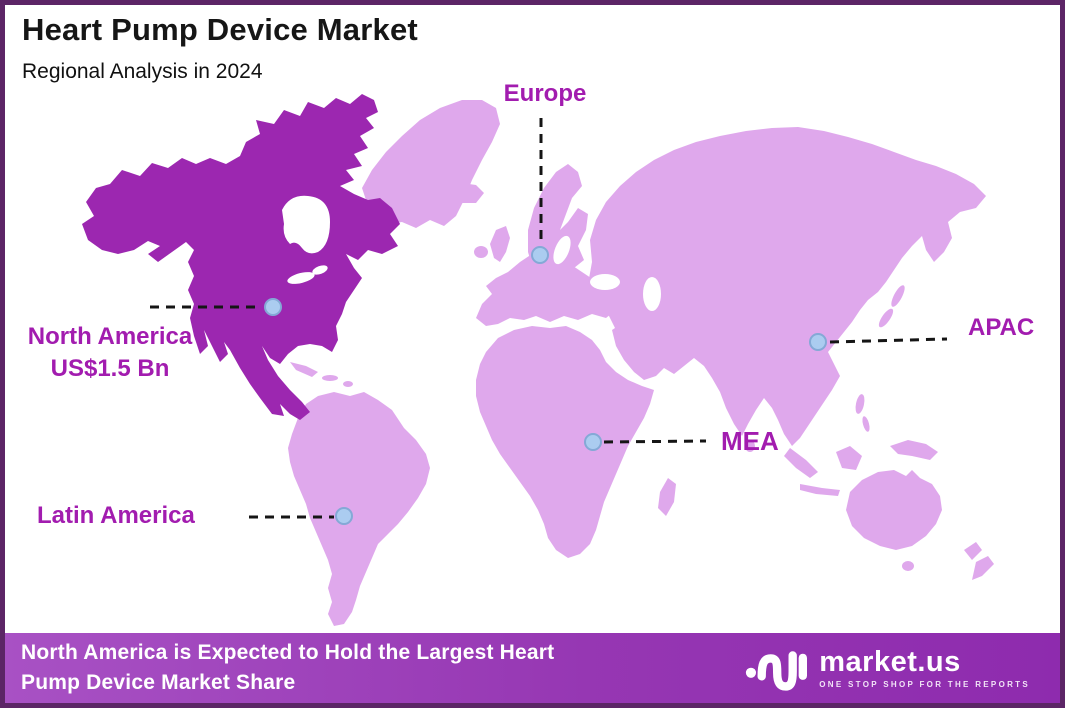  I want to click on brand-logo: market.us ONE STOP SHOP FOR THE REPORTS, so click(902, 668).